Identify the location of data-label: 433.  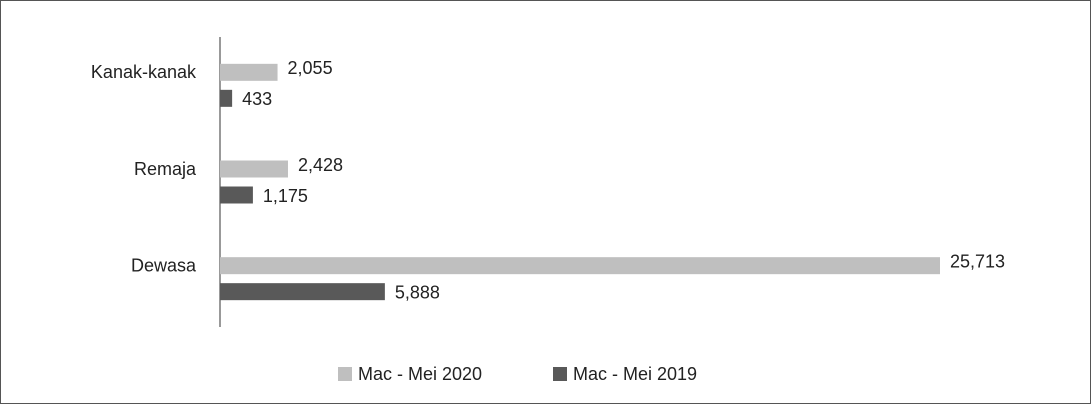
(257, 99).